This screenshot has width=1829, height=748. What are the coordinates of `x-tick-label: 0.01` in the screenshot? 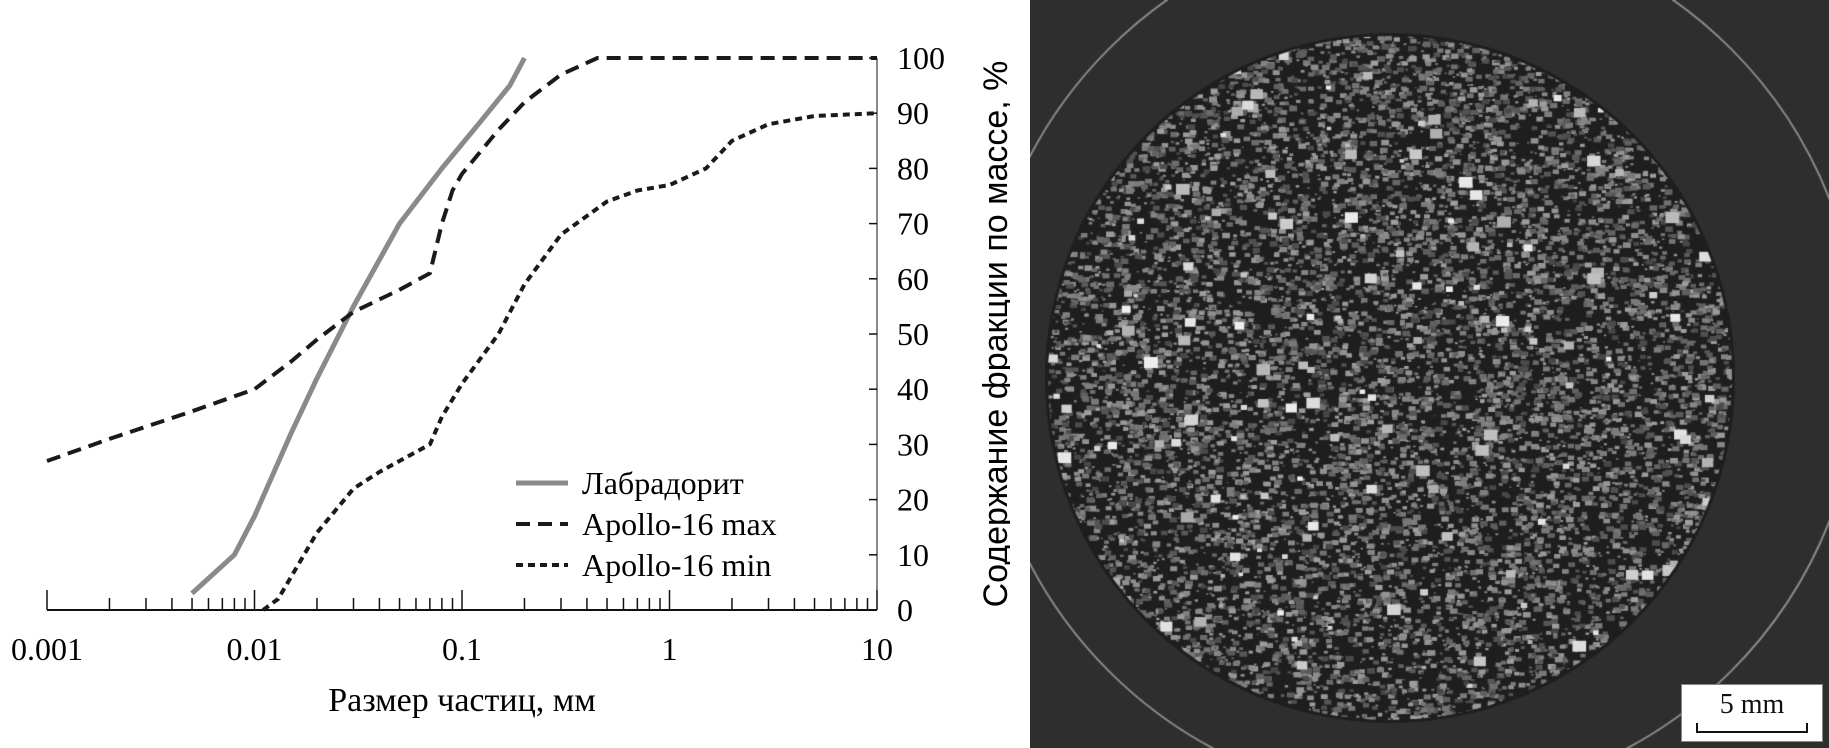 It's located at (255, 649).